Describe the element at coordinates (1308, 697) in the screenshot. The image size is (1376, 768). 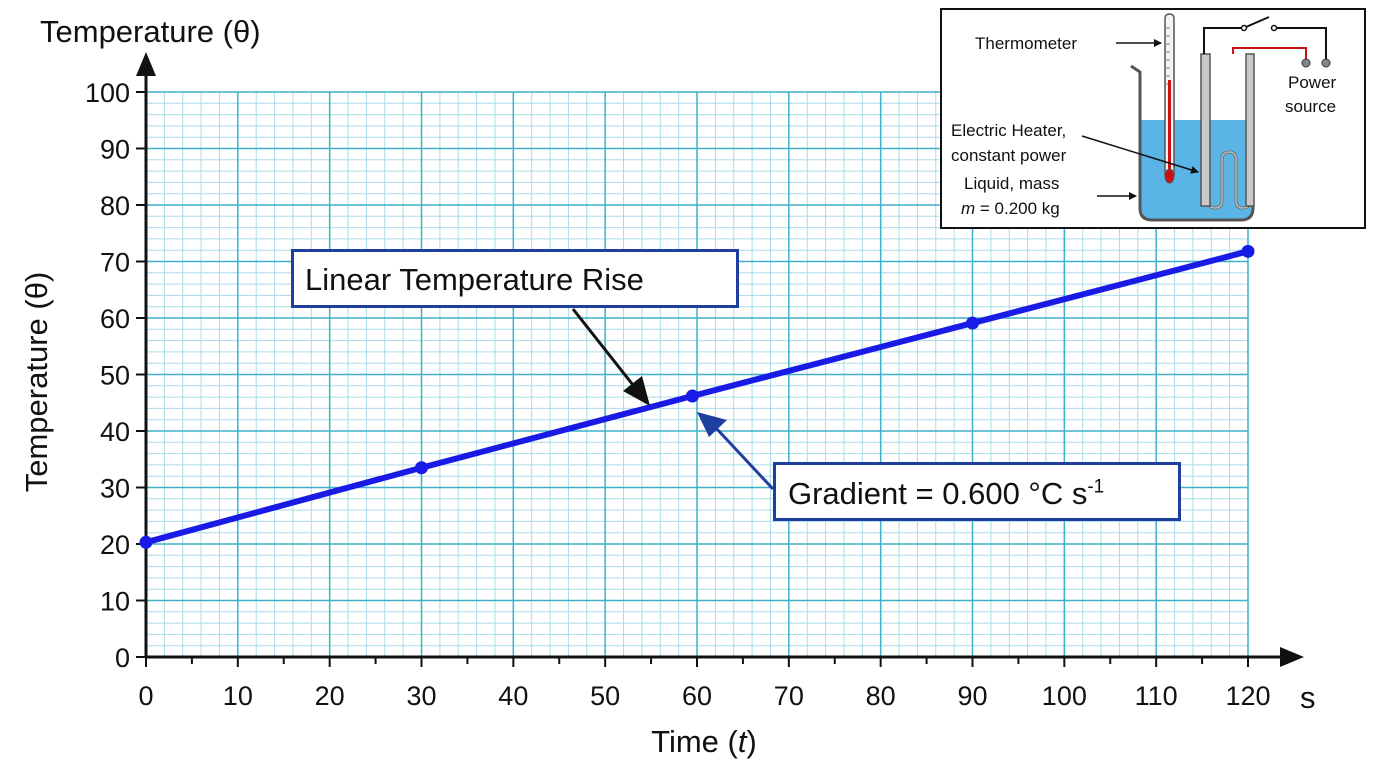
I see `x-axis-unit: s` at that location.